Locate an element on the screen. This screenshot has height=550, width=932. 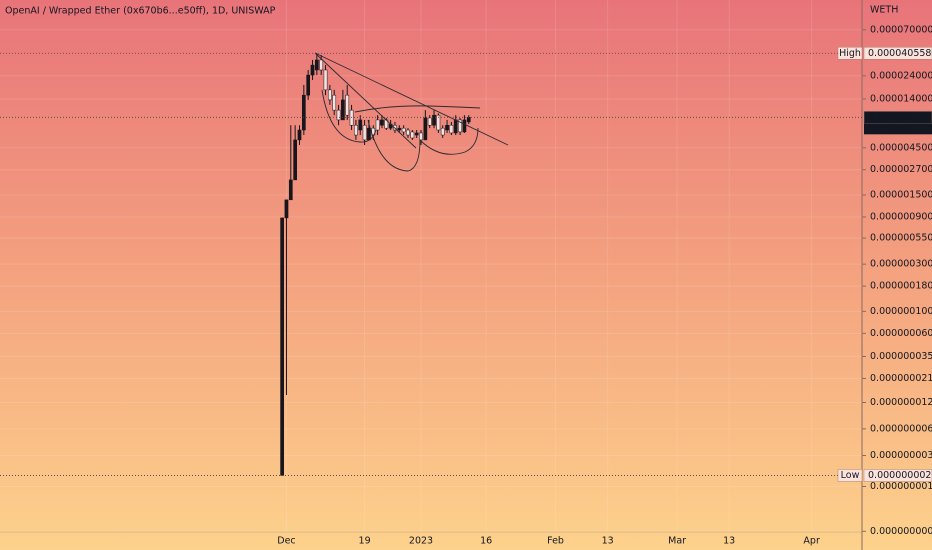
marker-value: 0.0000000022 is located at coordinates (900, 475).